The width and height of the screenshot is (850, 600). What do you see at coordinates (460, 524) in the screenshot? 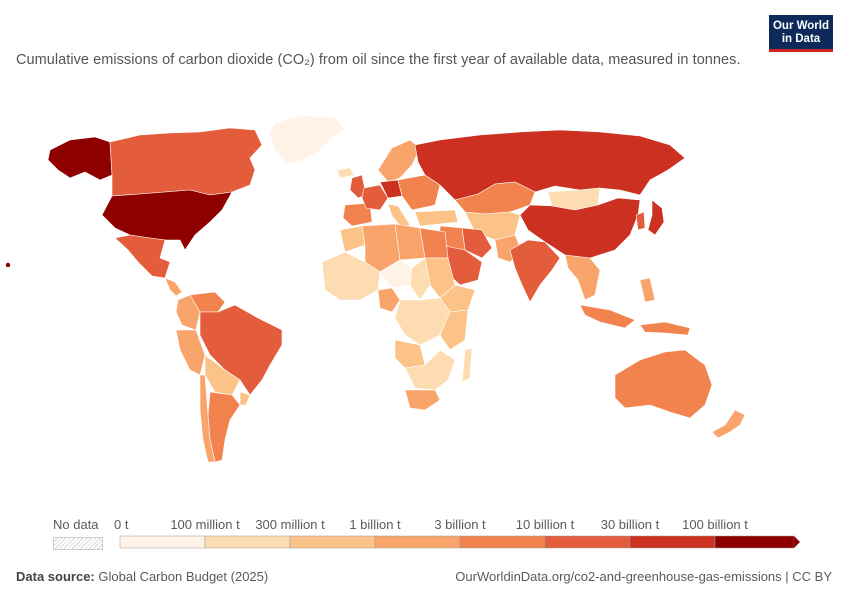
I see `legend-label: 3 billion t` at bounding box center [460, 524].